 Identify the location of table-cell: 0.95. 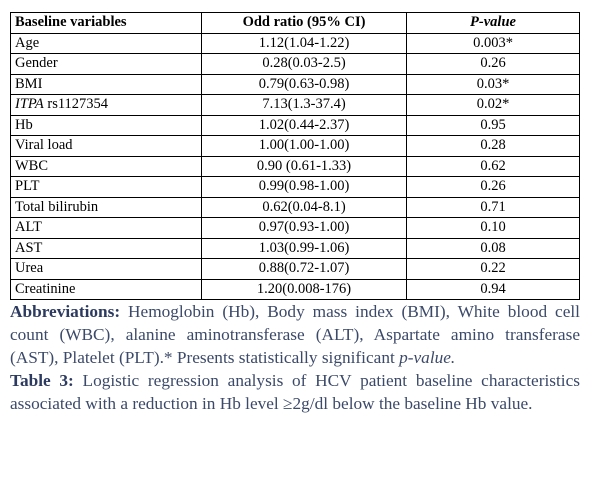
(493, 125).